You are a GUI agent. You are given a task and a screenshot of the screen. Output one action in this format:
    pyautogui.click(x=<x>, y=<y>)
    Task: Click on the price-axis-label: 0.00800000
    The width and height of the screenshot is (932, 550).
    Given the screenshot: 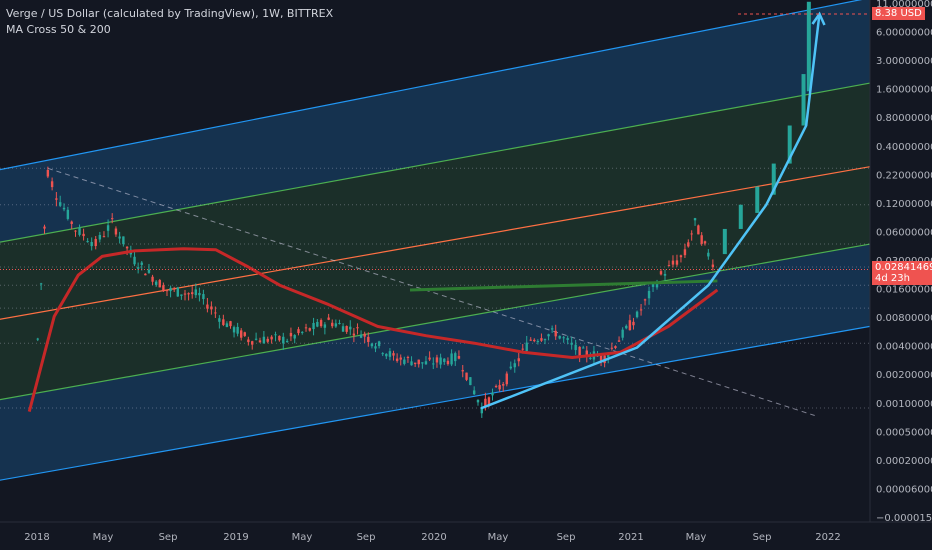 What is the action you would take?
    pyautogui.click(x=904, y=318)
    